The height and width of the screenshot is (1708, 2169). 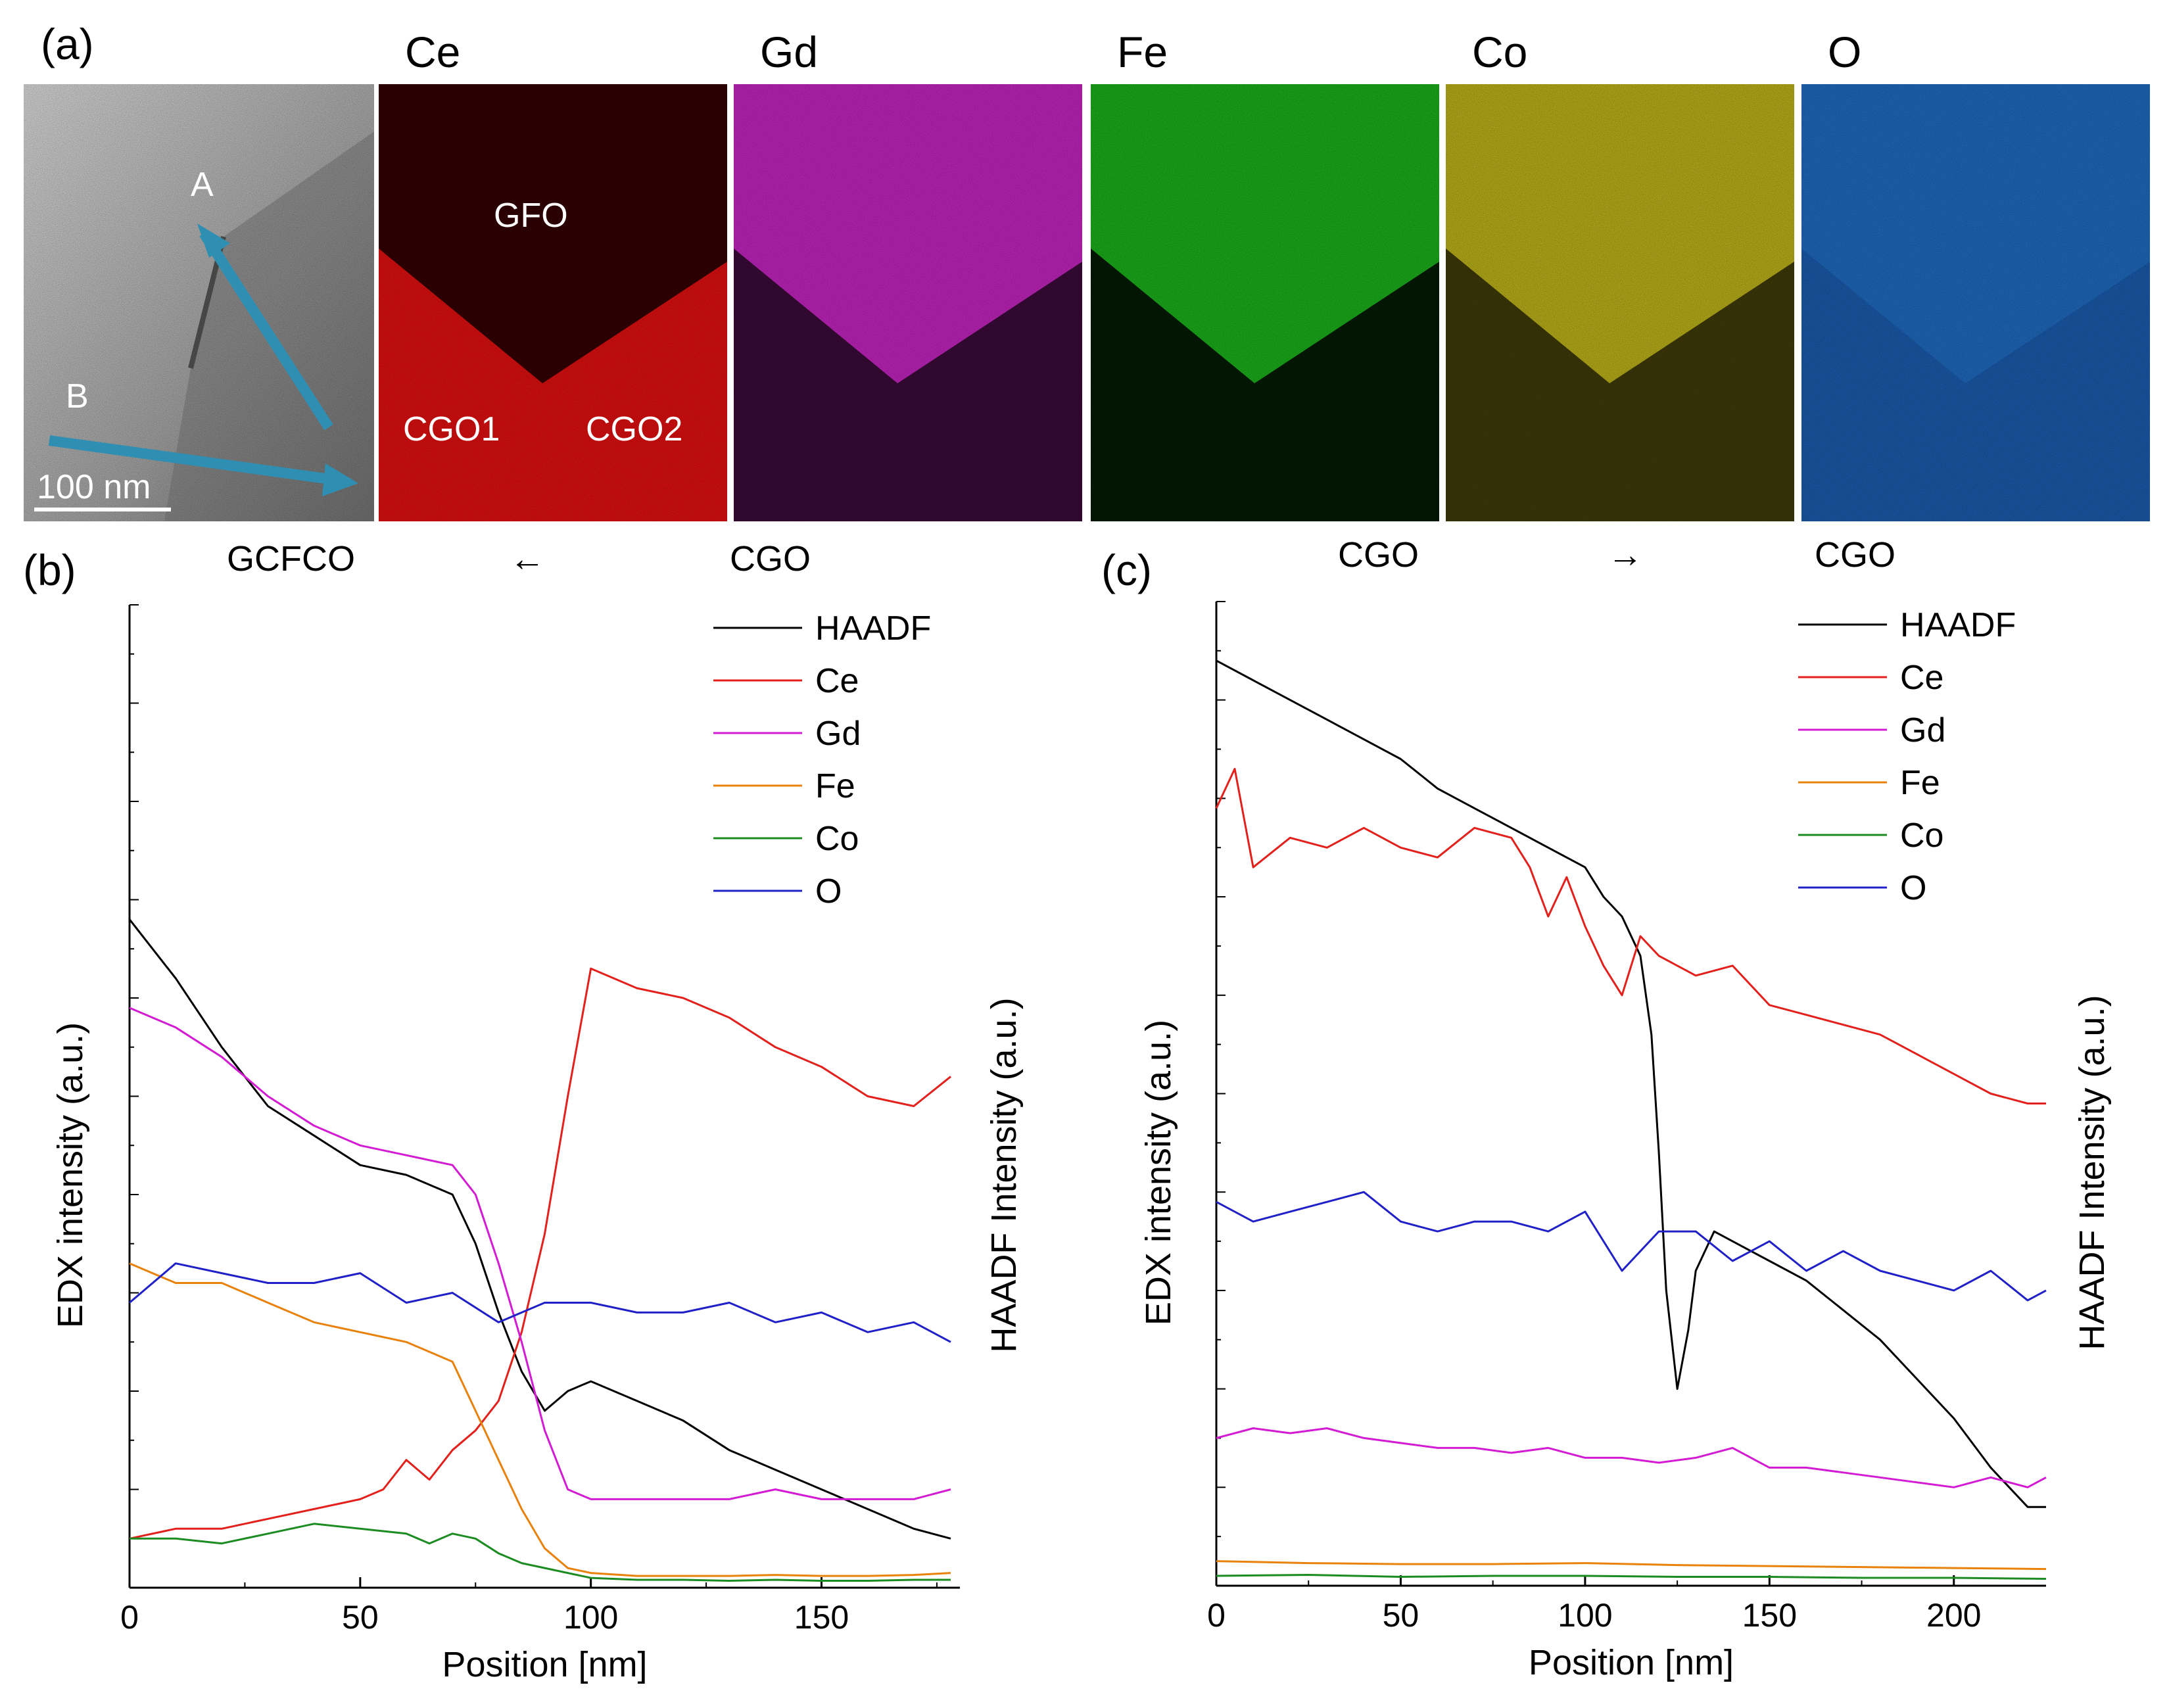 I want to click on header-b-arrow: ←, so click(x=527, y=559).